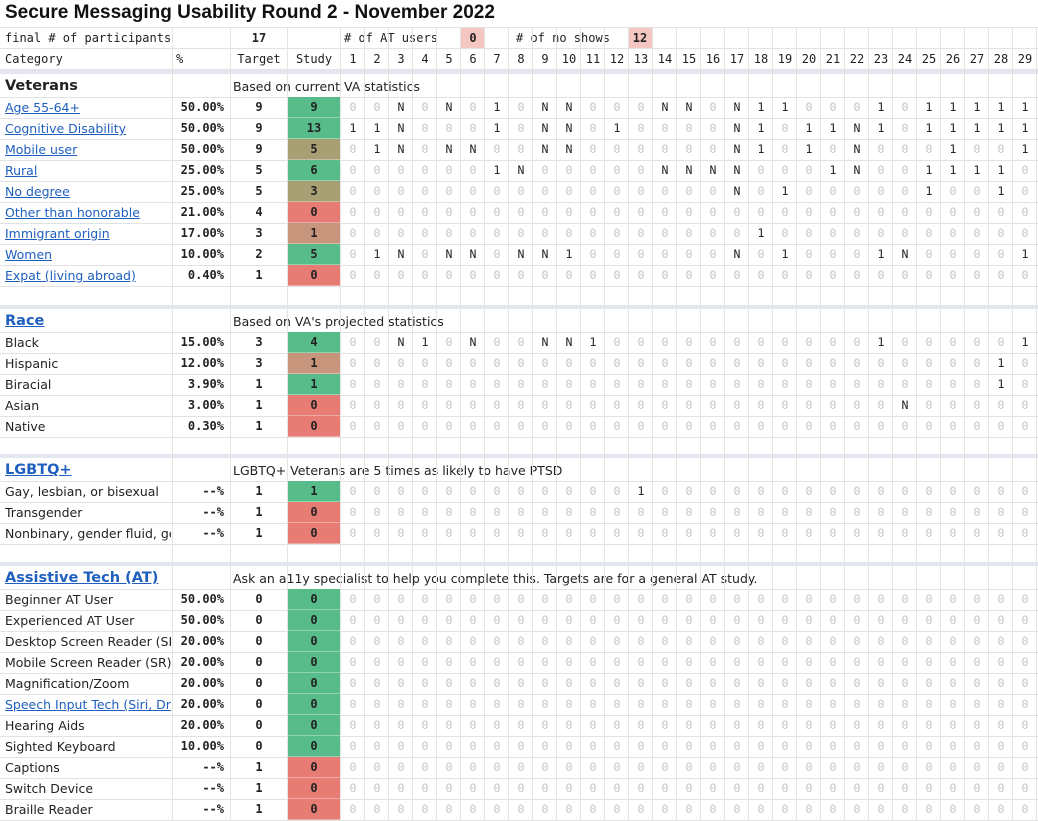 This screenshot has width=1038, height=821. What do you see at coordinates (259, 725) in the screenshot?
I see `target-cell: 0` at bounding box center [259, 725].